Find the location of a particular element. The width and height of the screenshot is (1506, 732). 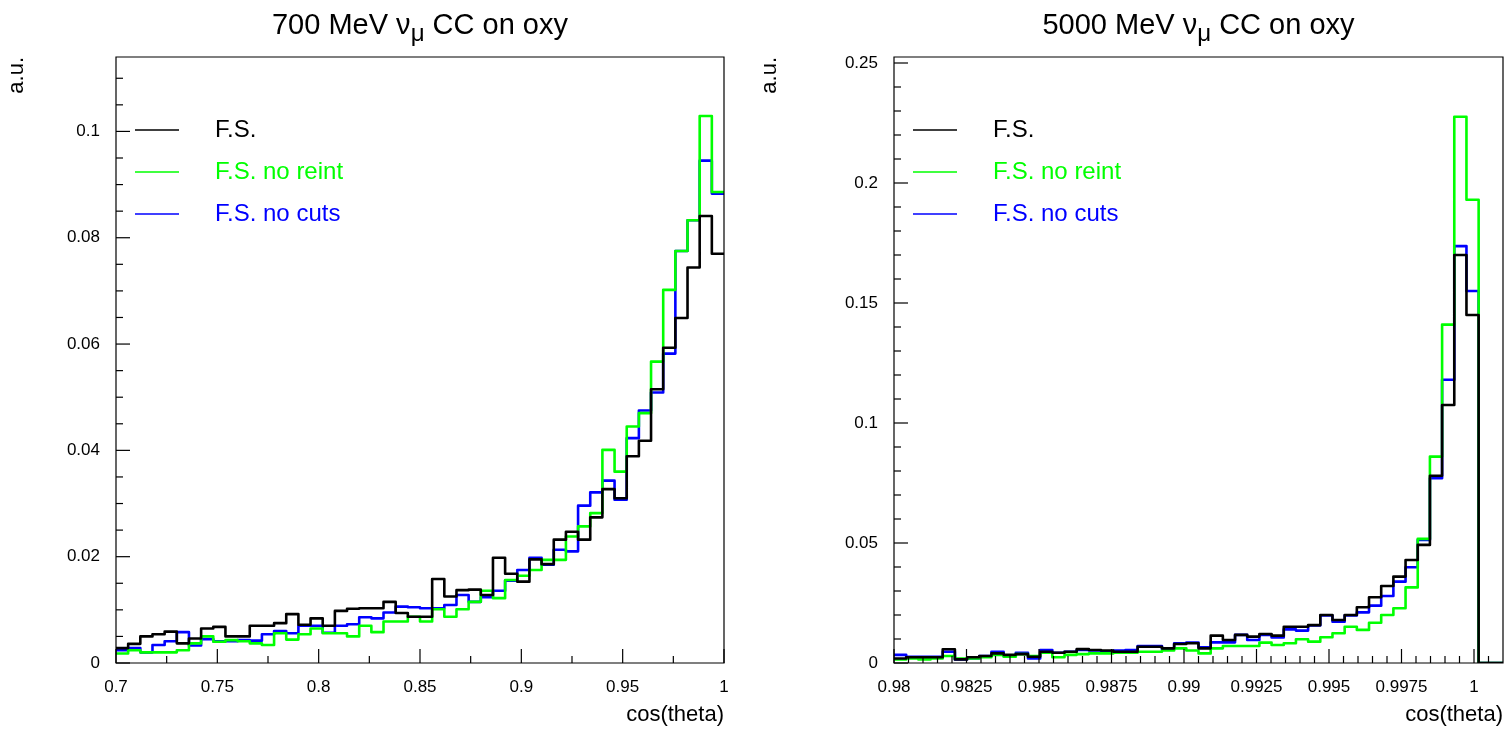

x-tick-label: 0.75 is located at coordinates (217, 686).